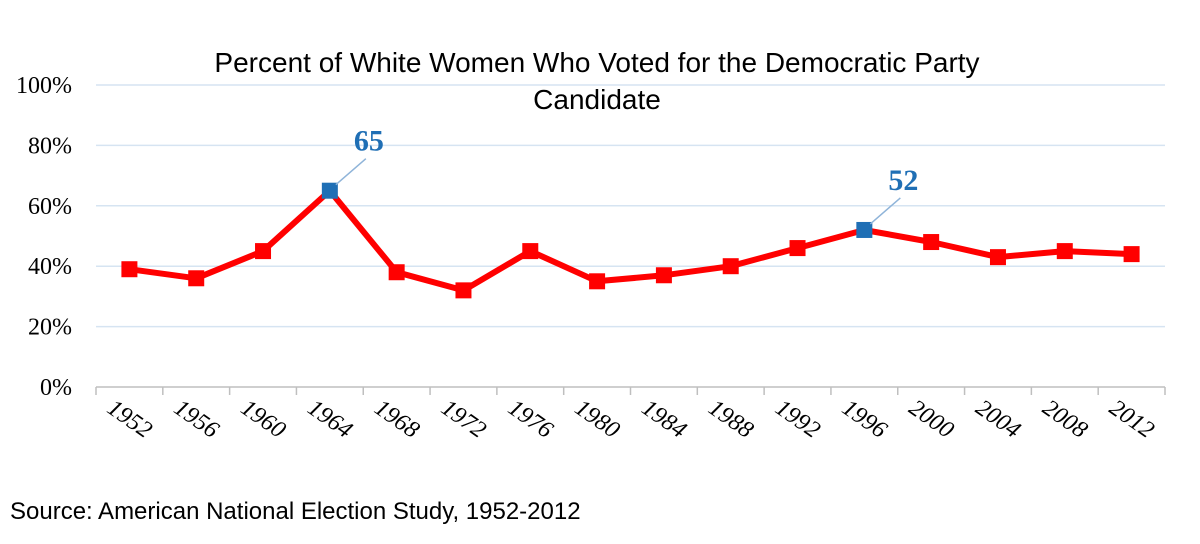  I want to click on x-tick-label: 1988, so click(731, 419).